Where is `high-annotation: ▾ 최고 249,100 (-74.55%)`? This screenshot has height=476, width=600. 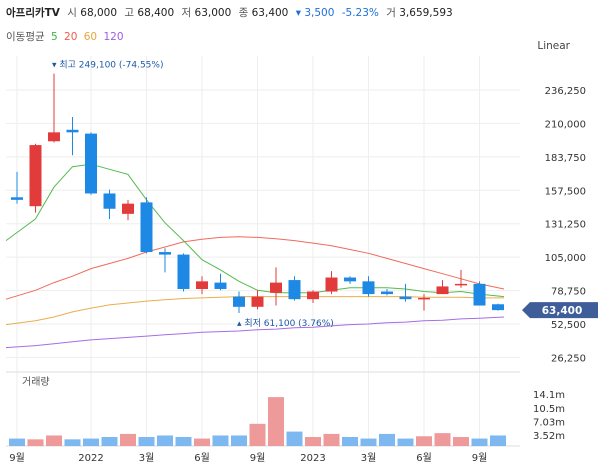 high-annotation: ▾ 최고 249,100 (-74.55%) is located at coordinates (107, 65).